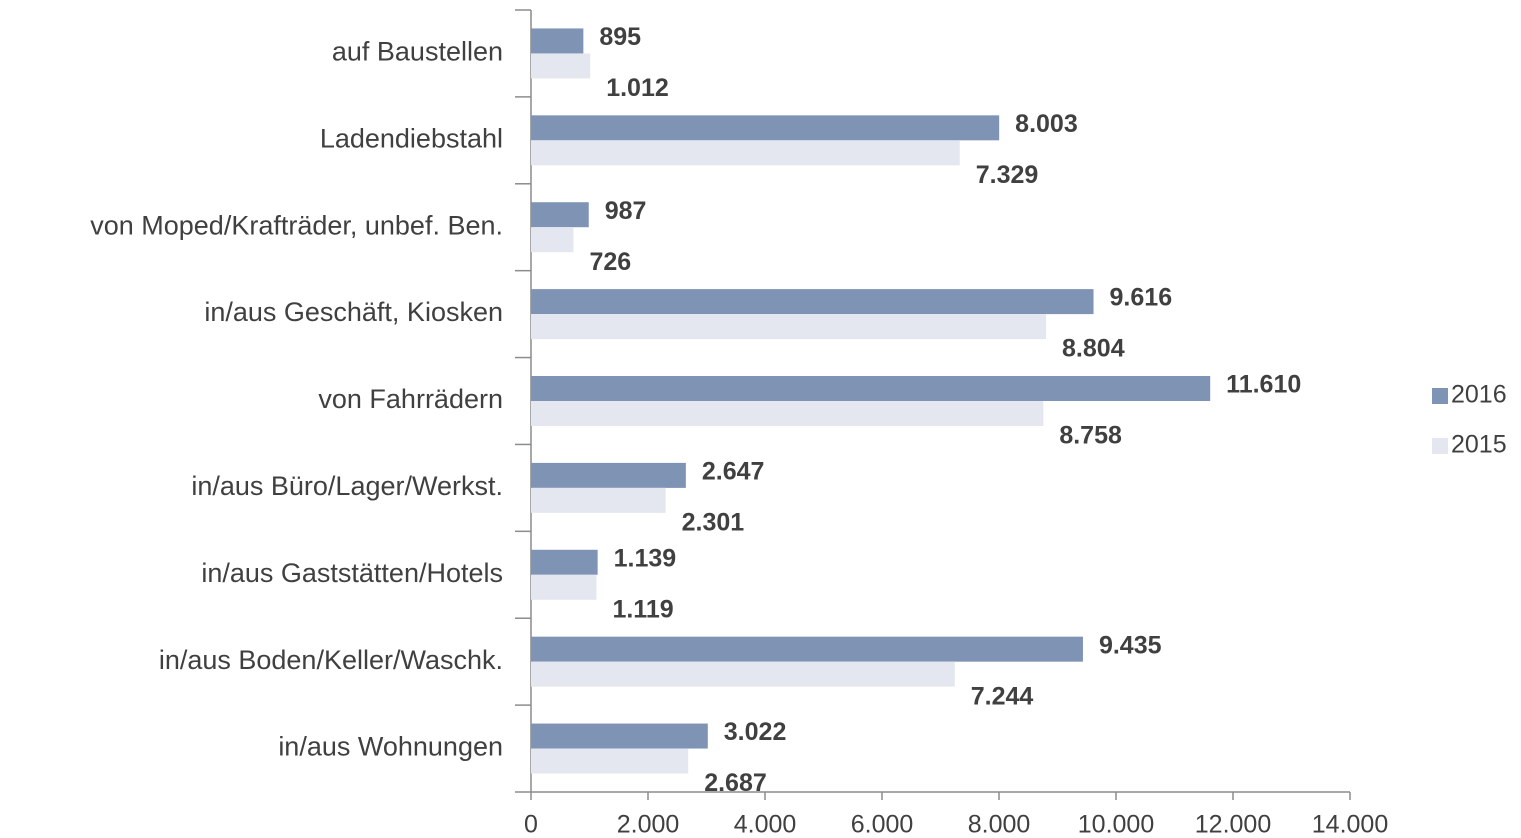  What do you see at coordinates (1263, 385) in the screenshot?
I see `value-label: 11.610` at bounding box center [1263, 385].